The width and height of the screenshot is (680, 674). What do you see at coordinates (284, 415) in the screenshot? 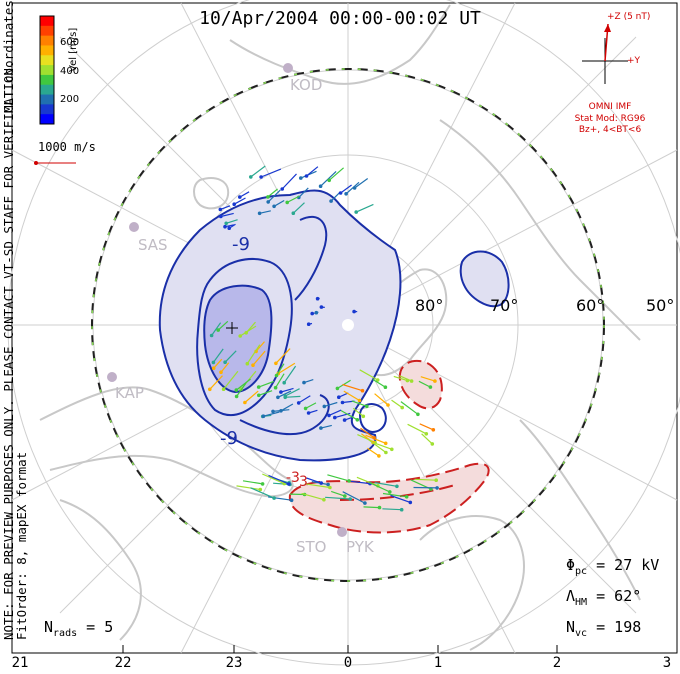
I see `negative-cell-inner-loop` at bounding box center [284, 415].